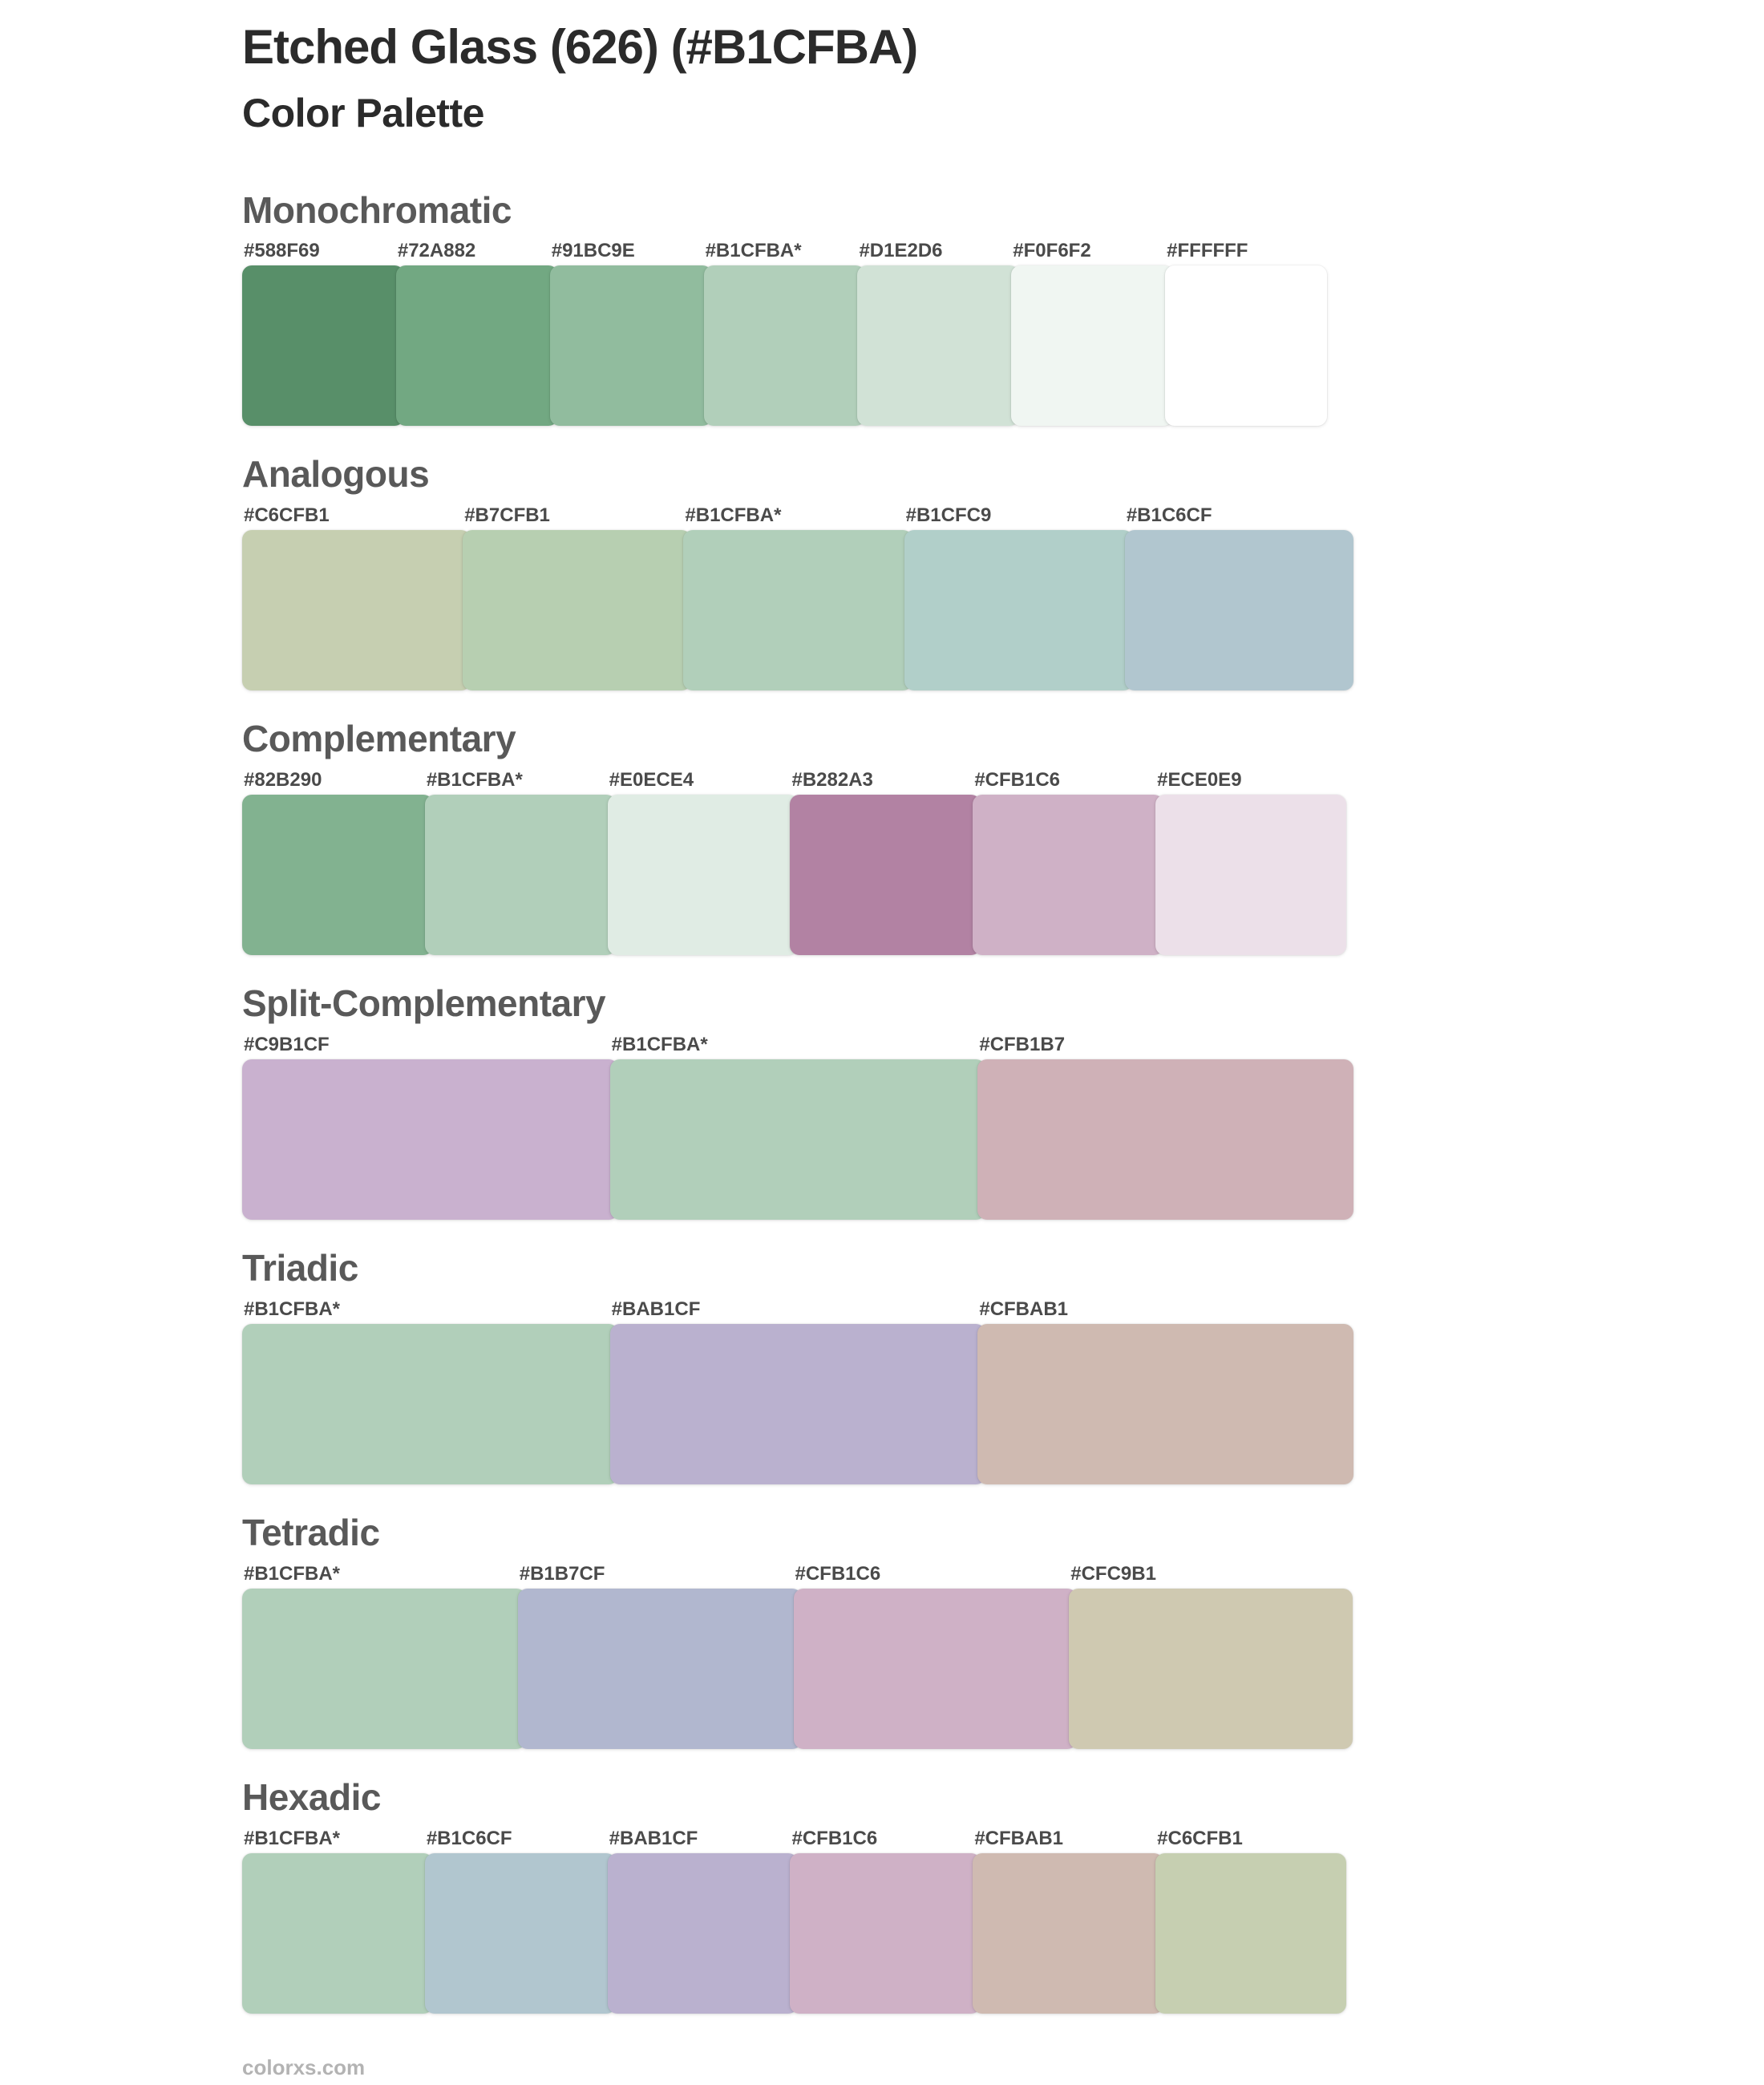  I want to click on swatch-hex-label: #588F69, so click(282, 251).